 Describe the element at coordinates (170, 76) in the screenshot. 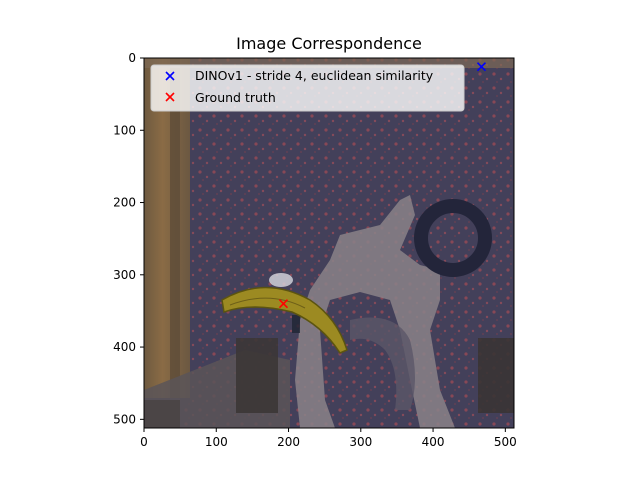

I see `legend-marker-dinov1` at that location.